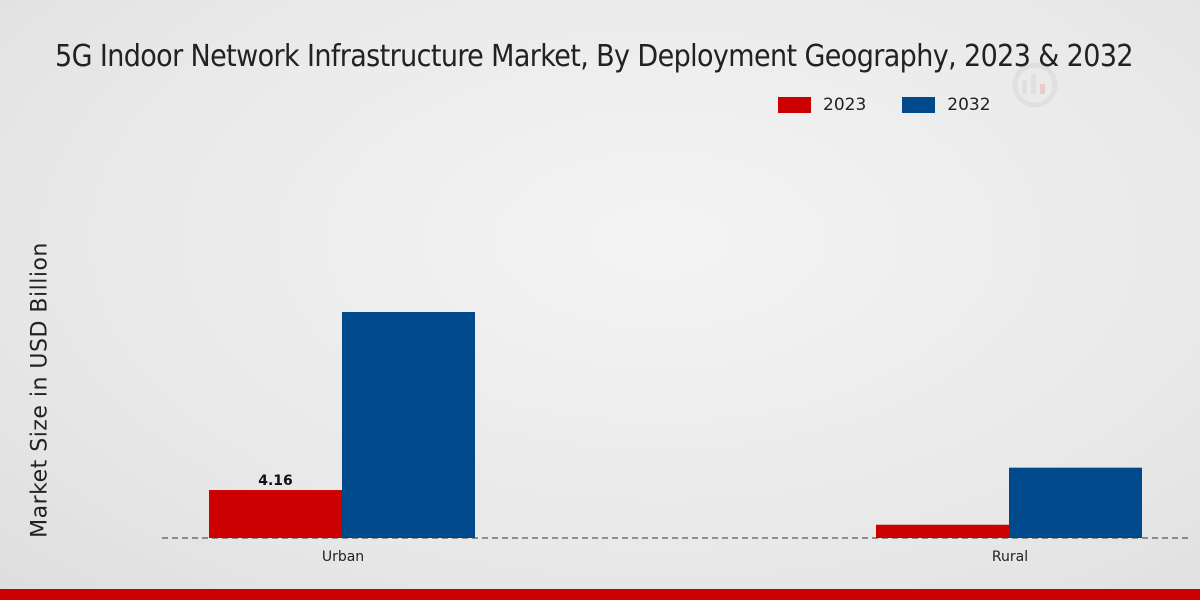 This screenshot has width=1200, height=600. What do you see at coordinates (1035, 85) in the screenshot?
I see `watermark-logo-icon` at bounding box center [1035, 85].